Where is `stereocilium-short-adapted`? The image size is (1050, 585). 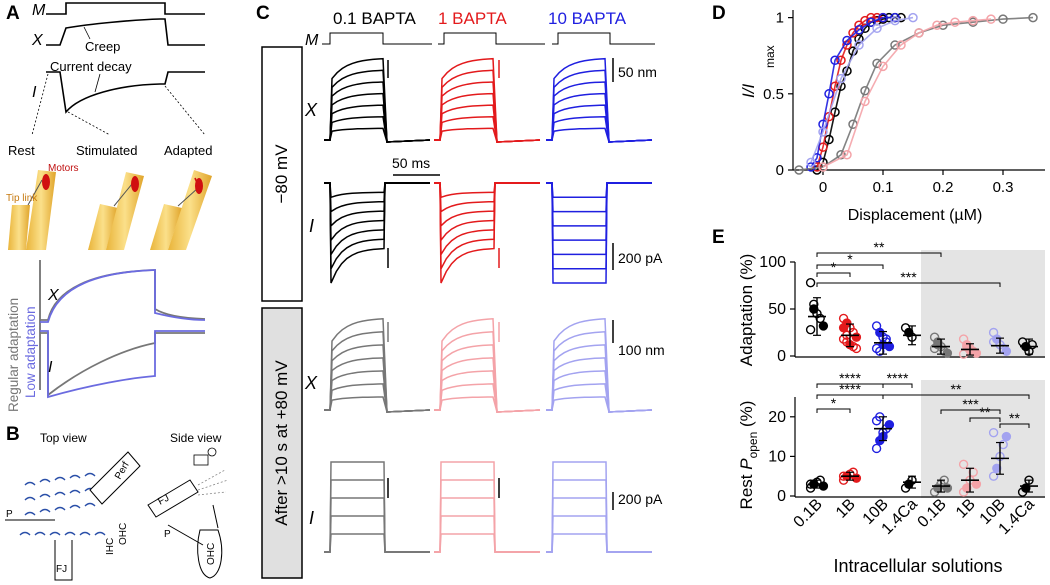 stereocilium-short-adapted is located at coordinates (166, 227).